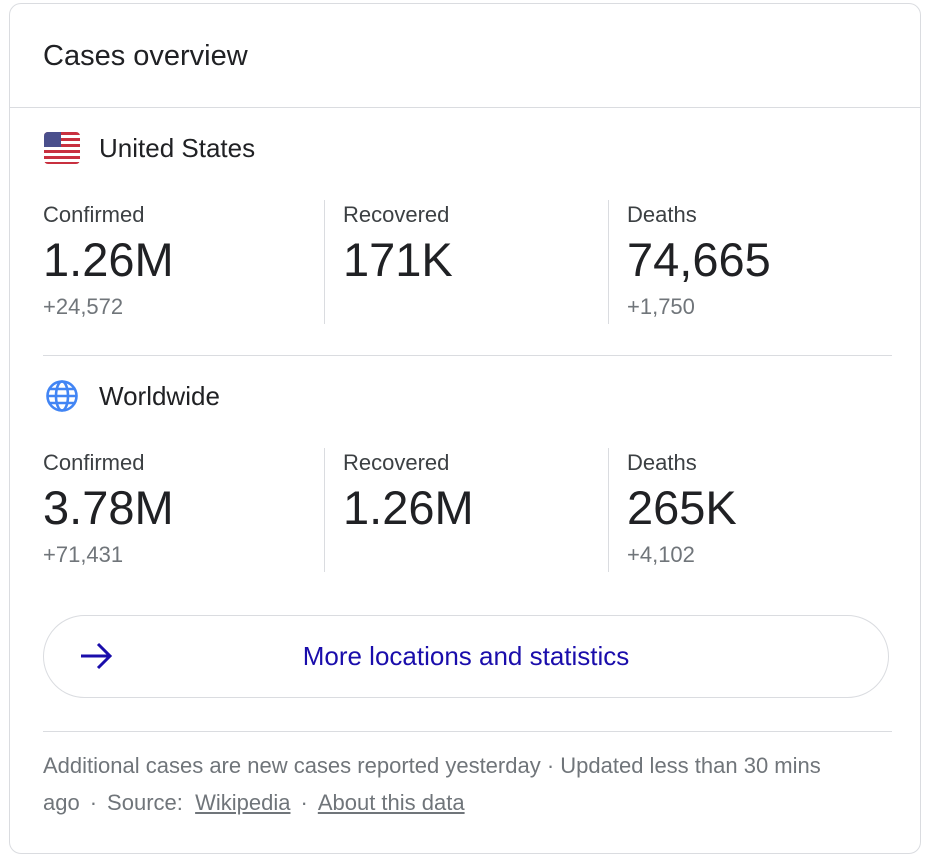 This screenshot has width=928, height=866. Describe the element at coordinates (177, 147) in the screenshot. I see `location-name: United States` at that location.